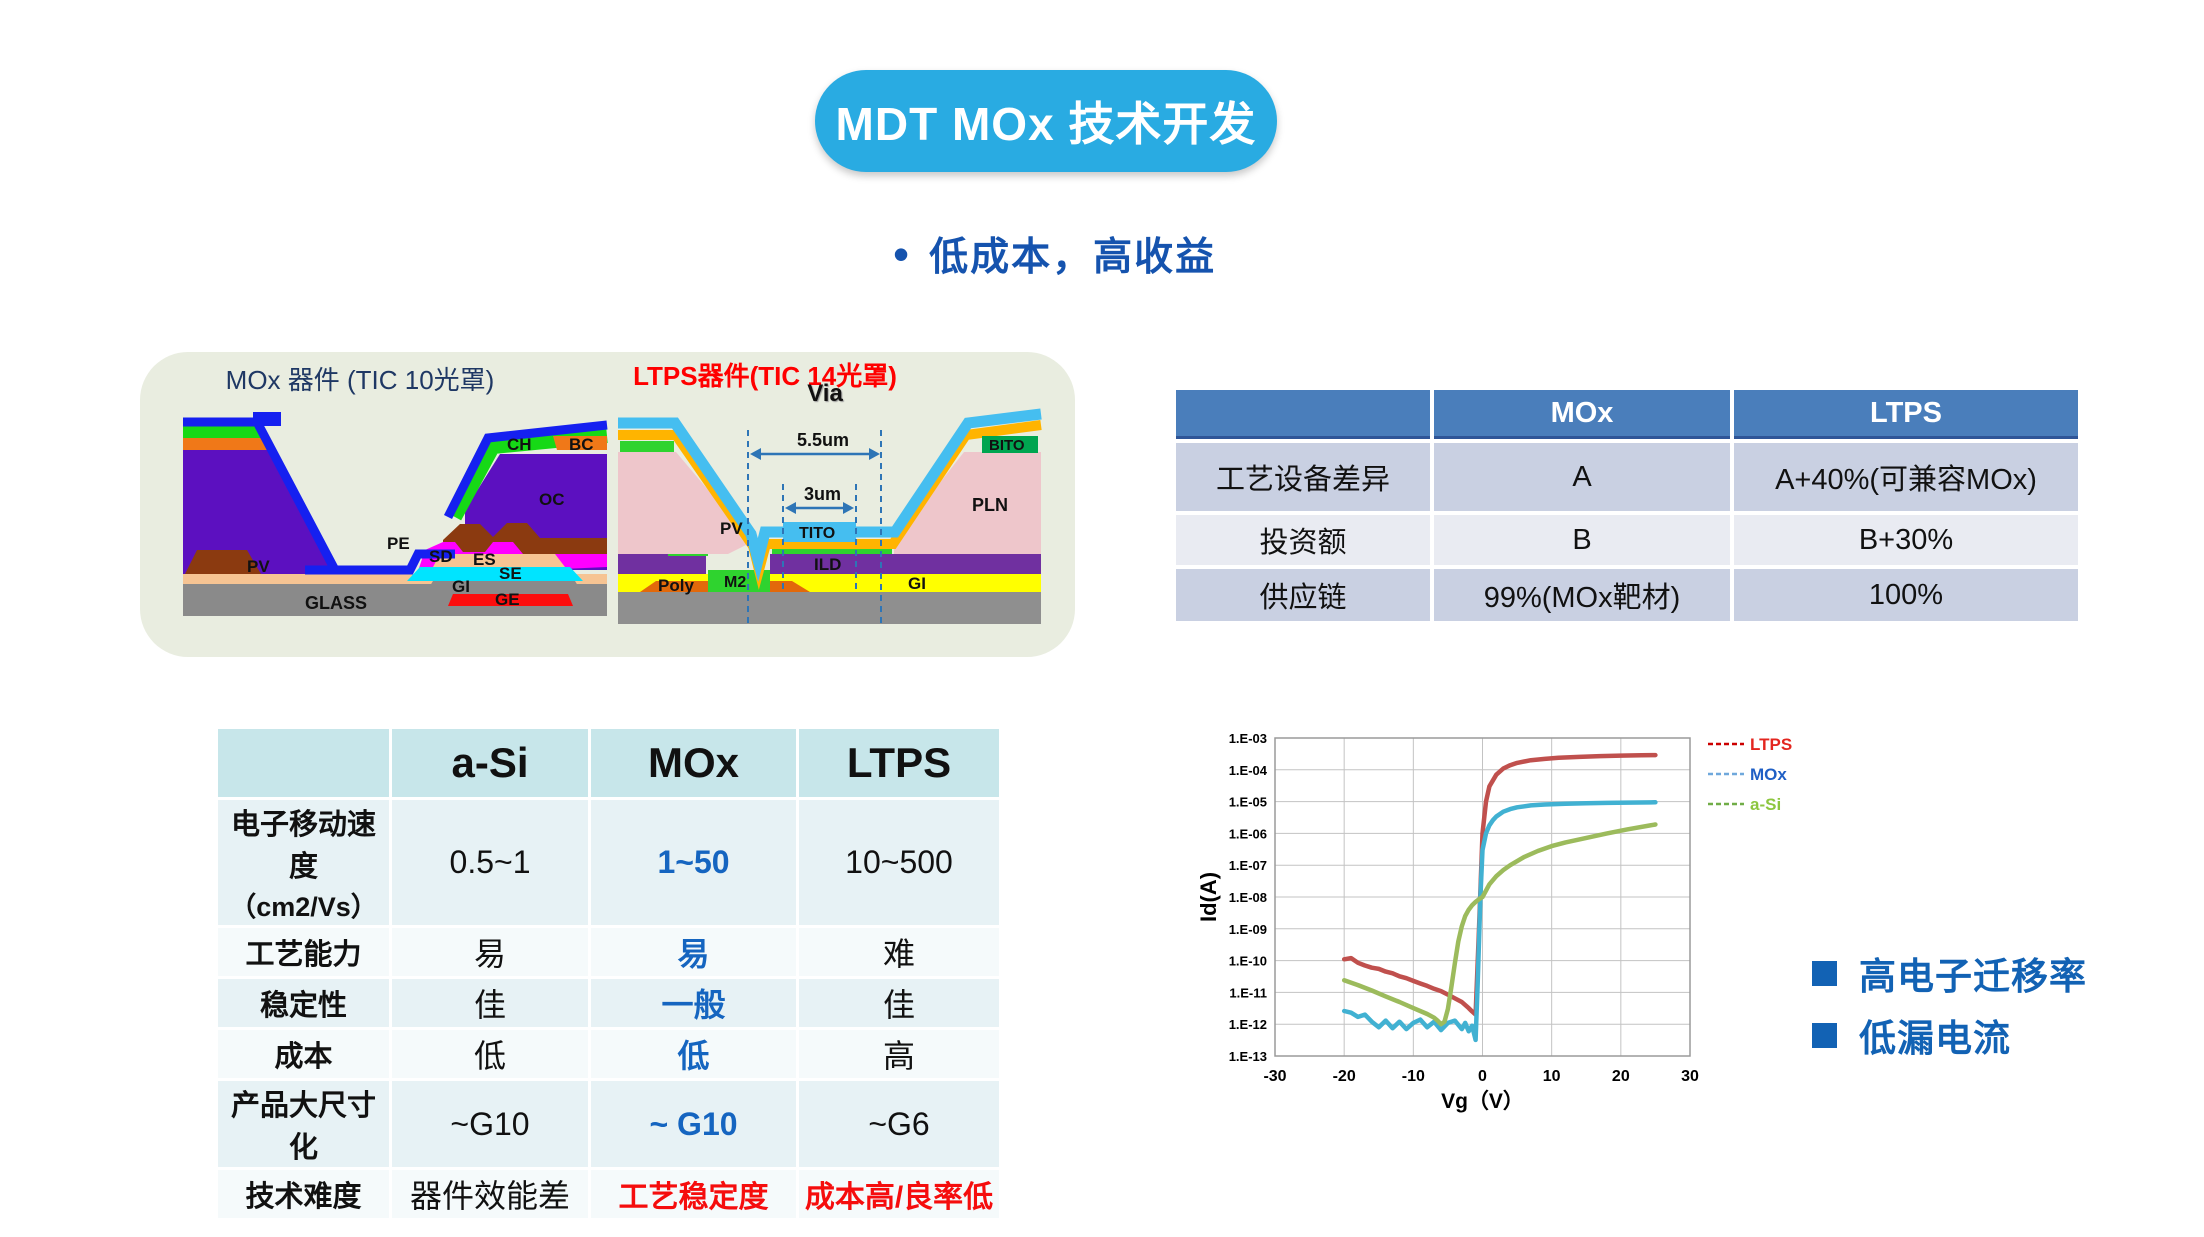  What do you see at coordinates (1248, 738) in the screenshot?
I see `svg-text: 1.E-03` at bounding box center [1248, 738].